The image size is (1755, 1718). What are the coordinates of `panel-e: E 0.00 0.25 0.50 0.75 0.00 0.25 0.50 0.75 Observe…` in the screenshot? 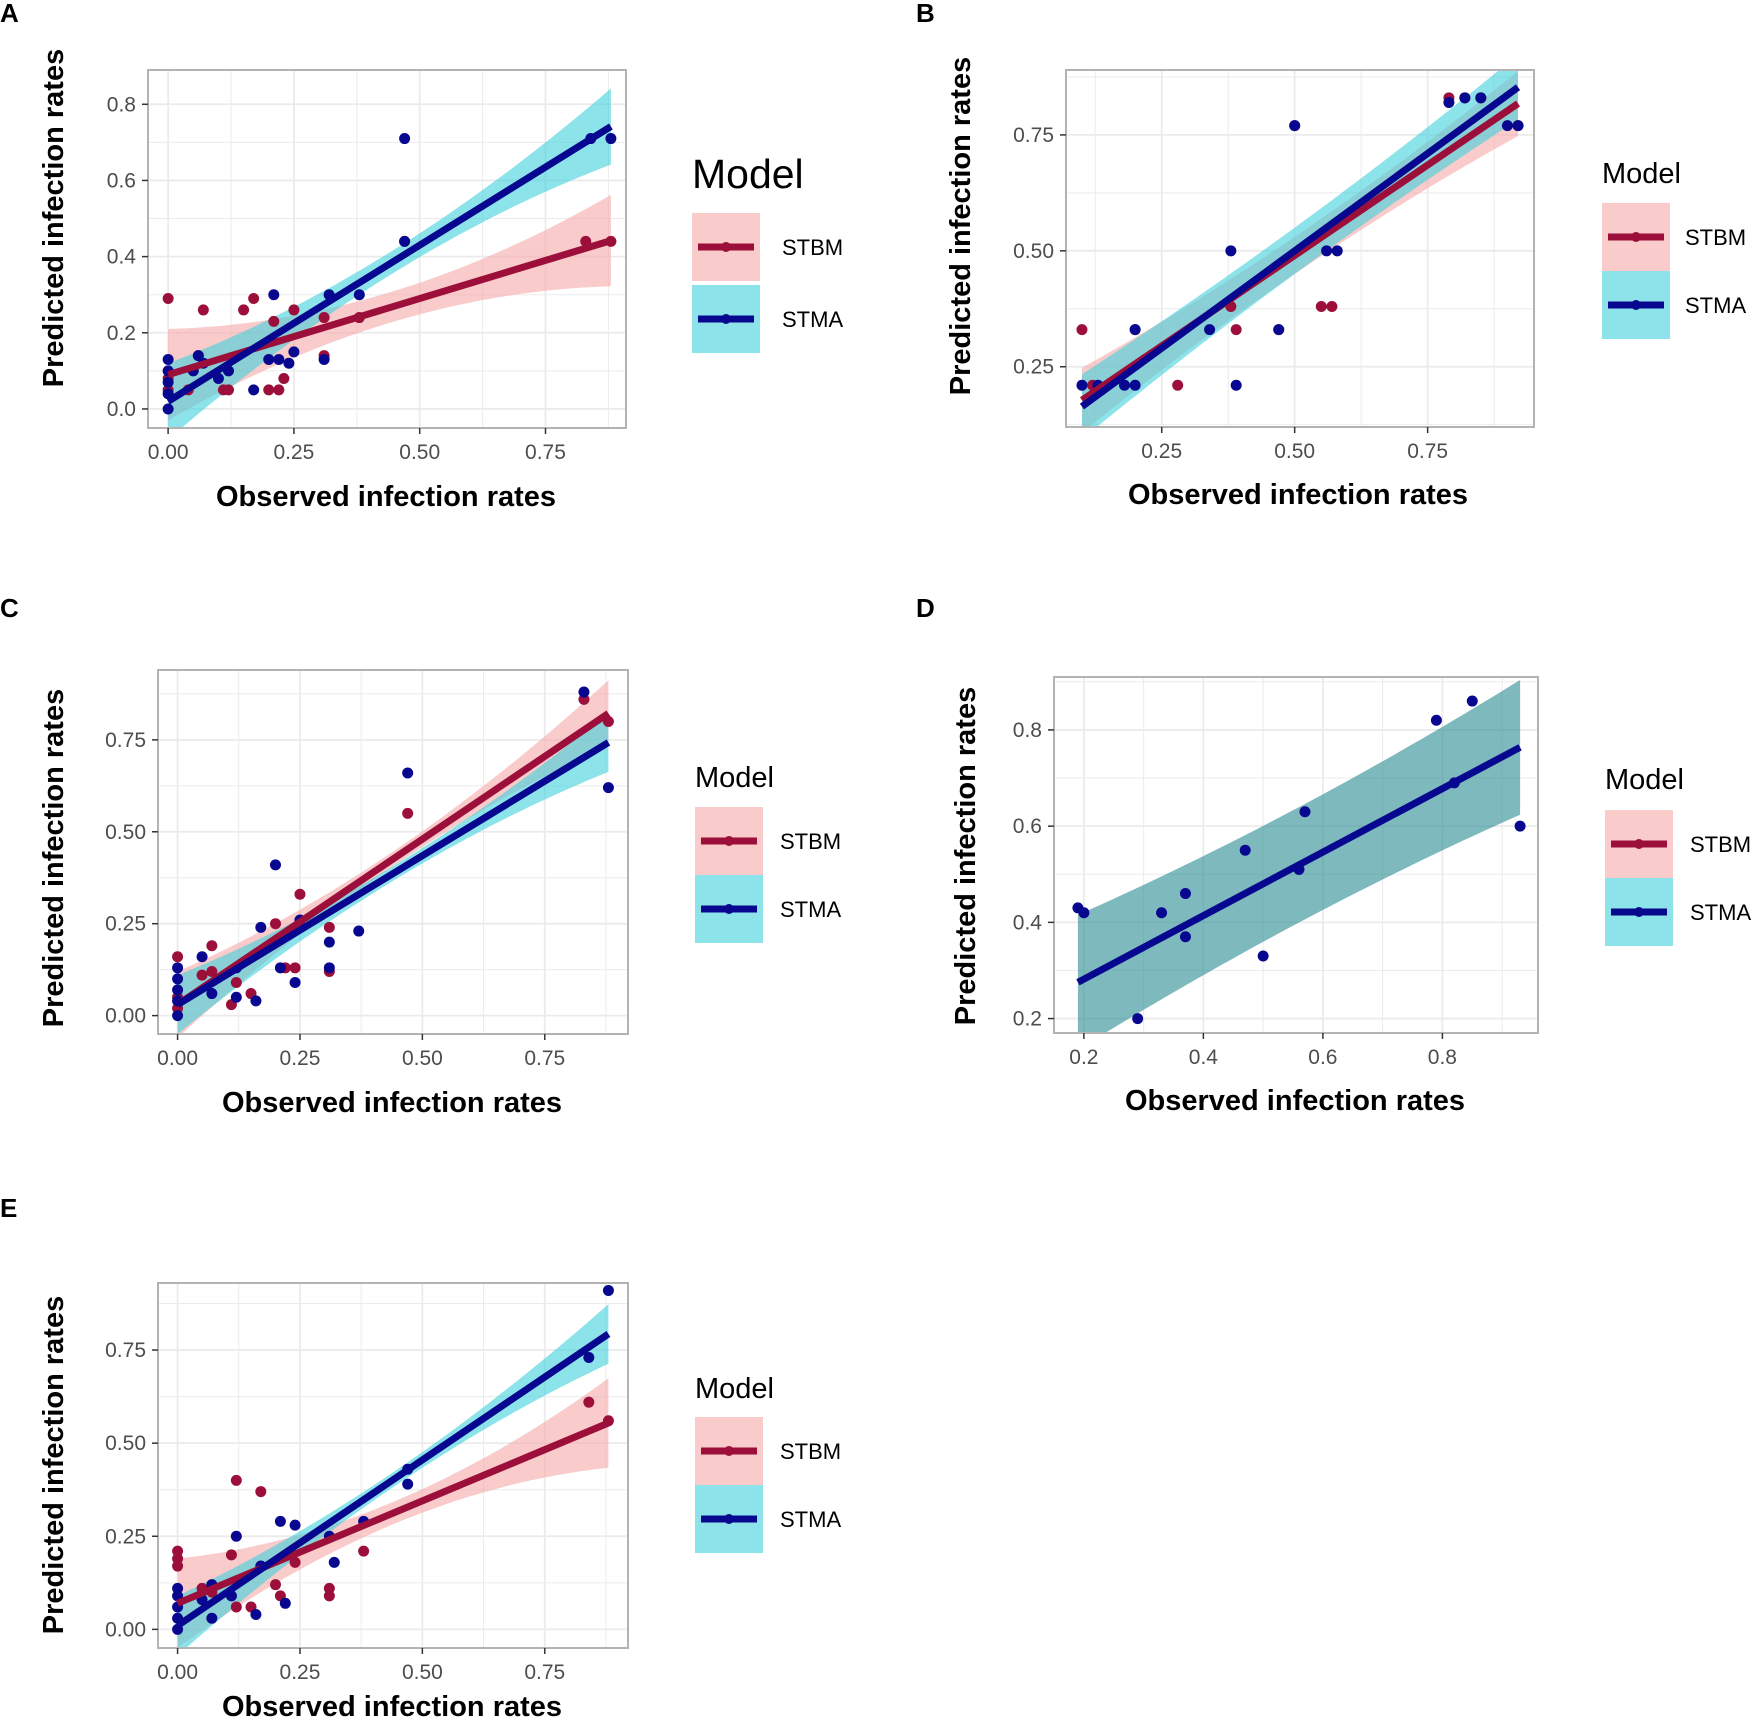 It's located at (420, 1455).